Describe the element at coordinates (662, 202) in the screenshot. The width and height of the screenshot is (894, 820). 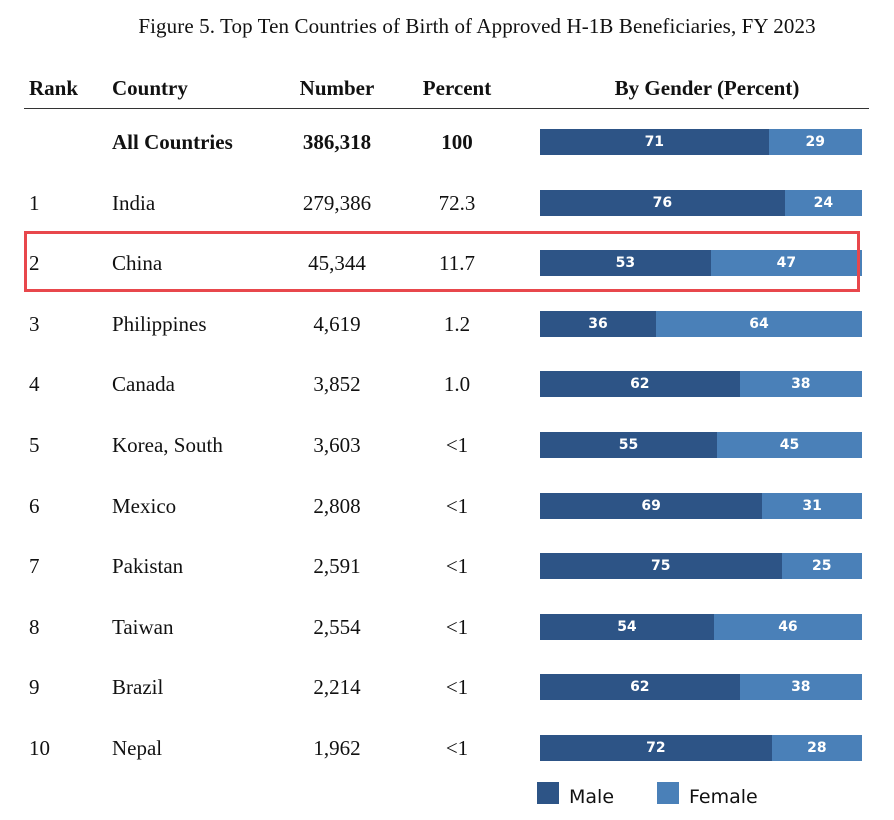
I see `bar-segment-male: 76` at that location.